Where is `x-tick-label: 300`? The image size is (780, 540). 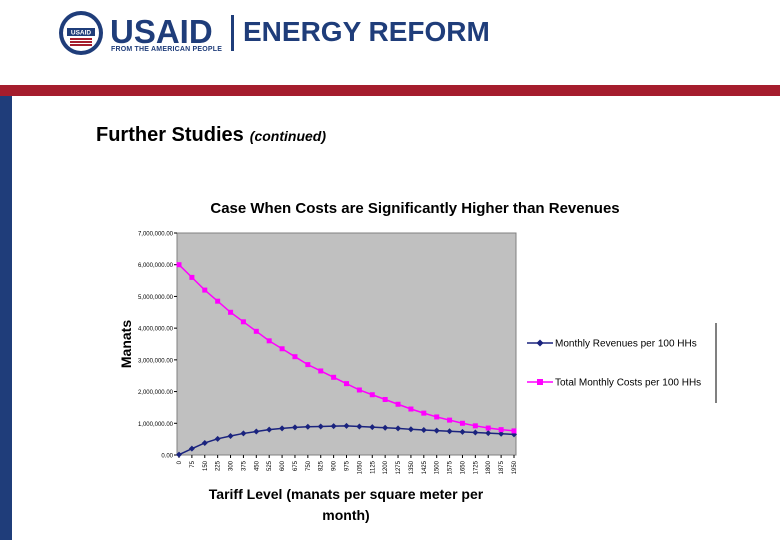 x-tick-label: 300 is located at coordinates (232, 465).